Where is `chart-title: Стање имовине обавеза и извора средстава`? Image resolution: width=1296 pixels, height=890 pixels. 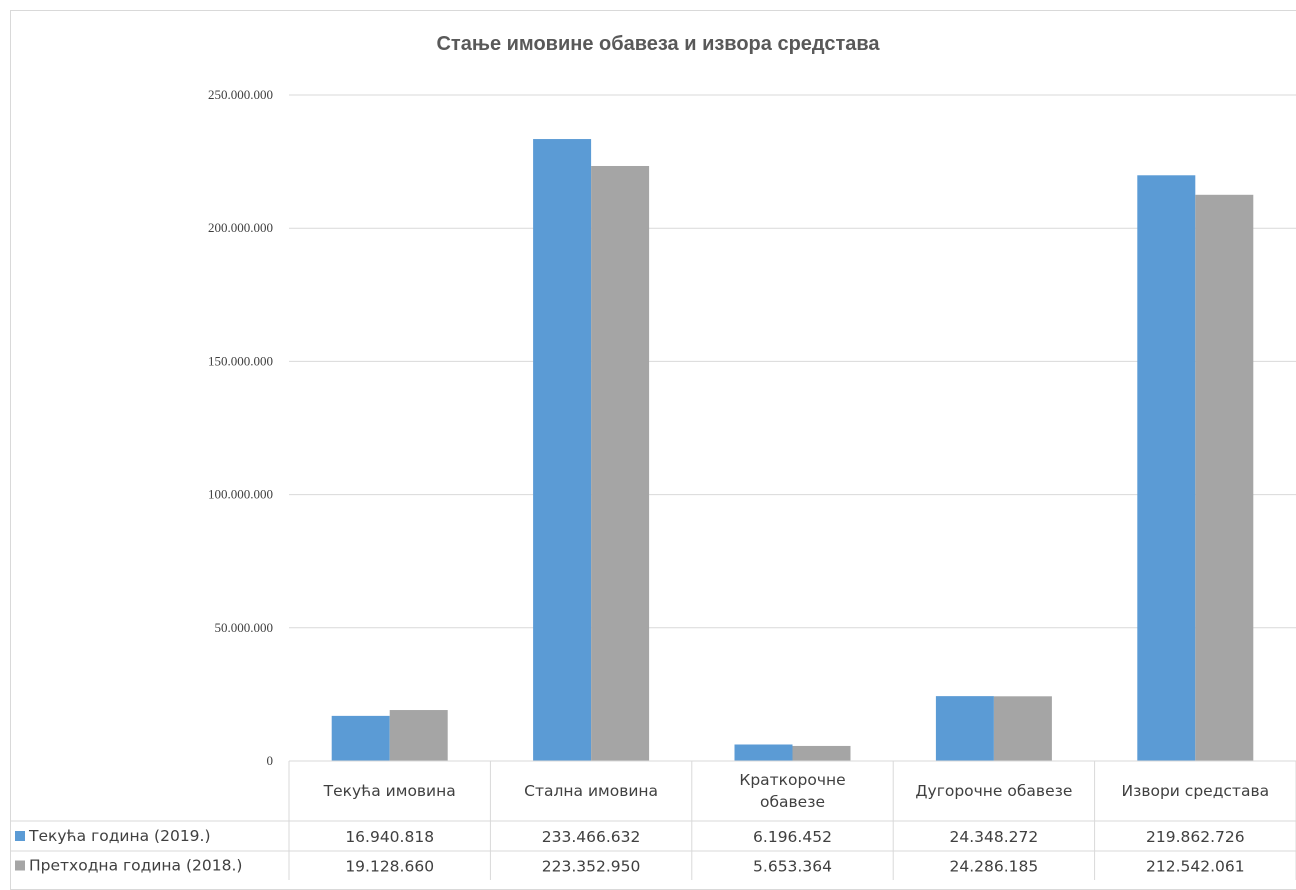 chart-title: Стање имовине обавеза и извора средстава is located at coordinates (658, 44).